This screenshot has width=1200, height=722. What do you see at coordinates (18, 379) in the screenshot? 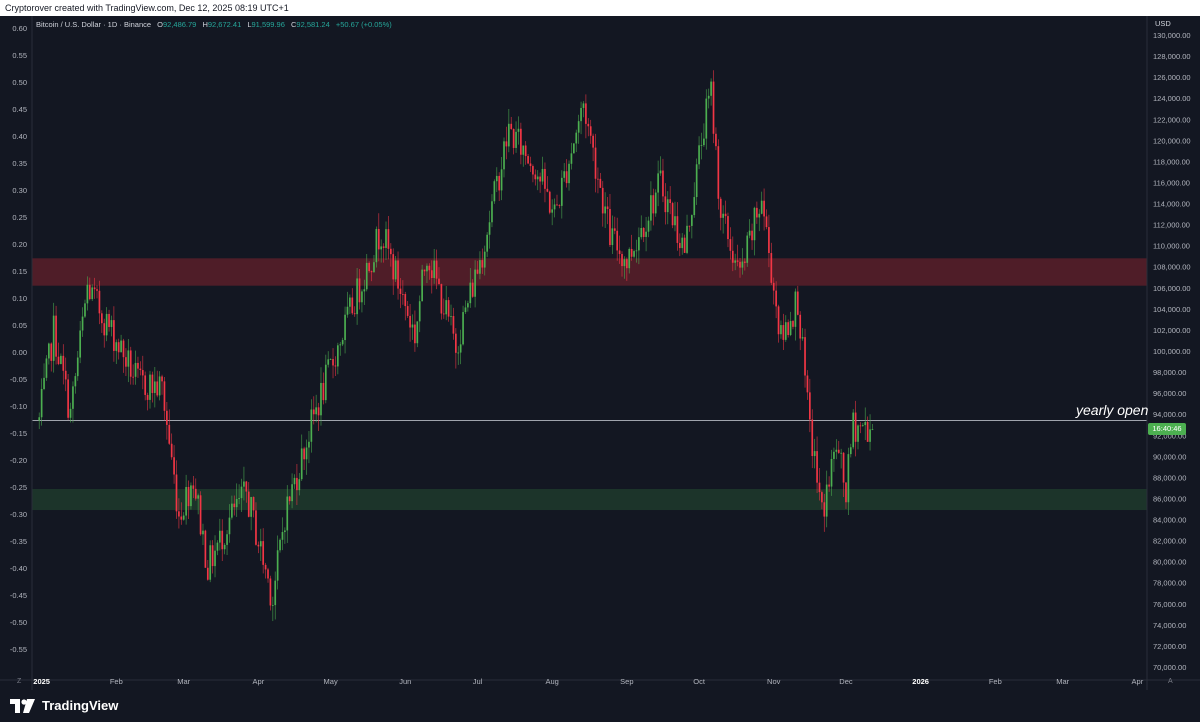
I see `left-axis-tick-label: -0.05` at bounding box center [18, 379].